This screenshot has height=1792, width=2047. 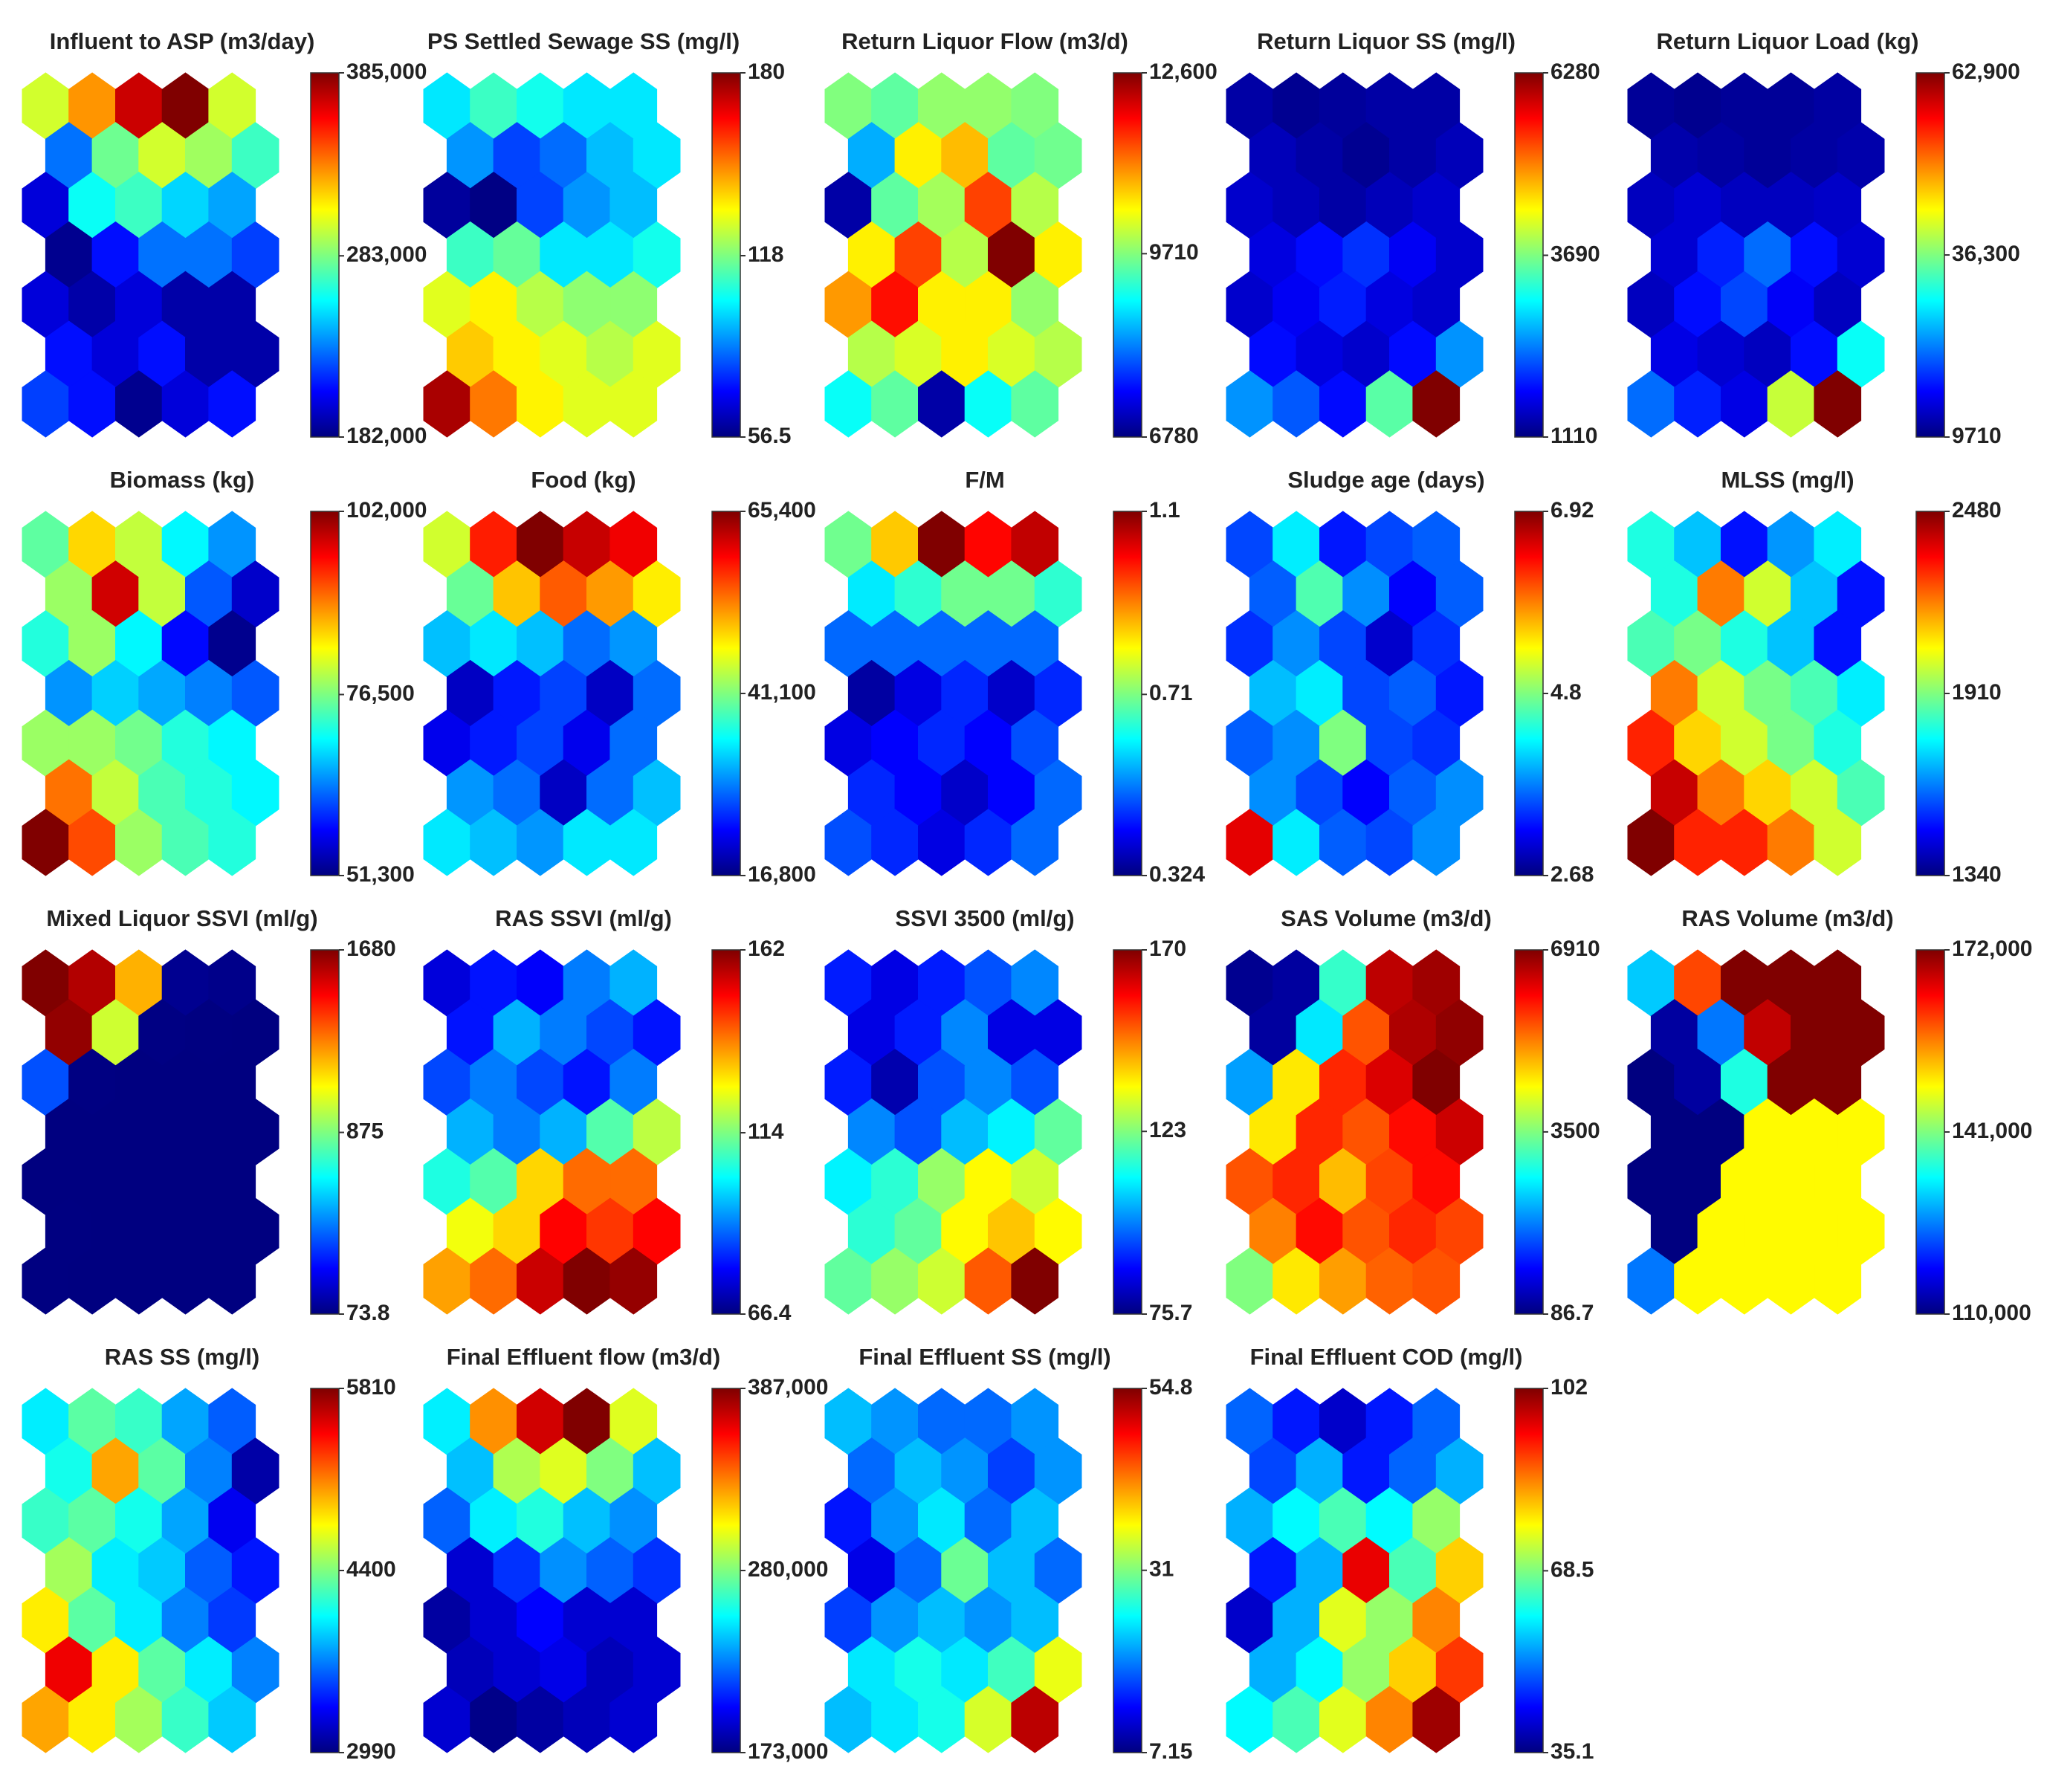 What do you see at coordinates (1572, 1751) in the screenshot?
I see `colorbar-tick-label: 35.1` at bounding box center [1572, 1751].